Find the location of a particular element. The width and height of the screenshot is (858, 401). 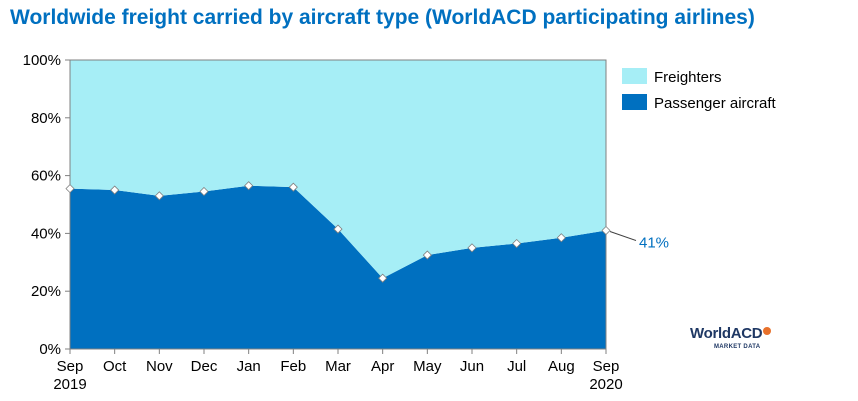

x-tick-label: Aug is located at coordinates (561, 366).